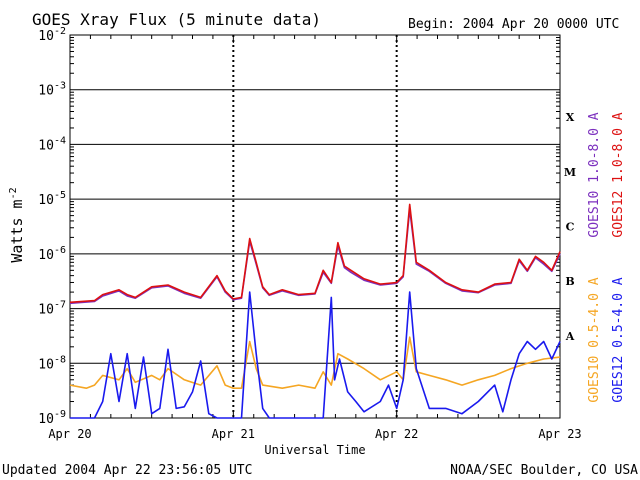 This screenshot has height=480, width=640. Describe the element at coordinates (570, 336) in the screenshot. I see `class-label: A` at that location.